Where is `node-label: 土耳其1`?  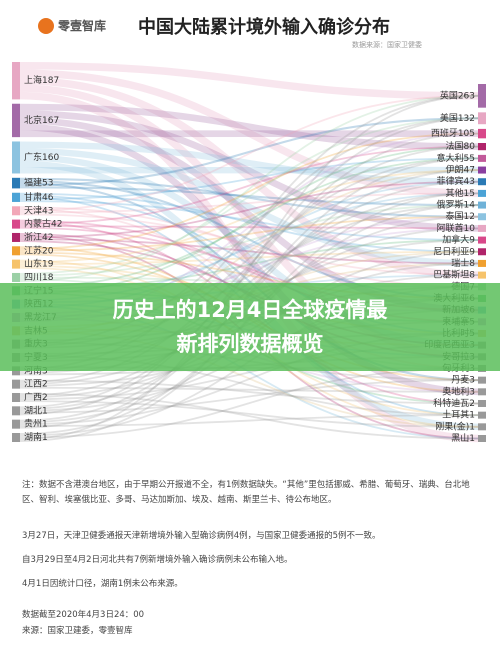
node-label: 土耳其1 is located at coordinates (458, 415).